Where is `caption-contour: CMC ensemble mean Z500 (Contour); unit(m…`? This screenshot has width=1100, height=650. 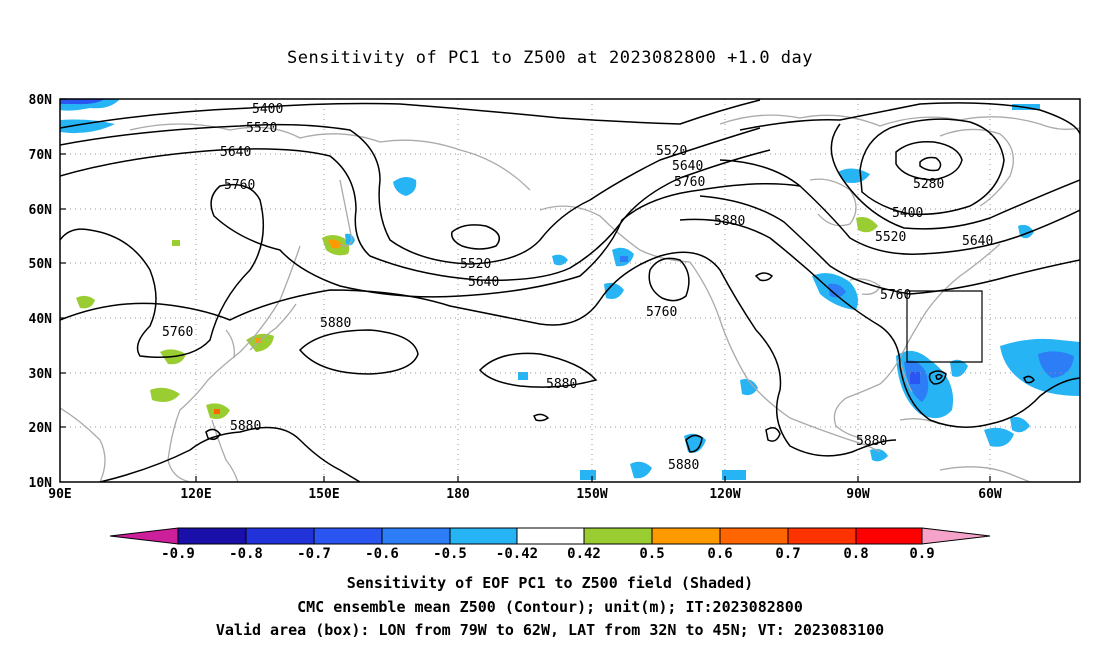
caption-contour: CMC ensemble mean Z500 (Contour); unit(m… is located at coordinates (550, 607).